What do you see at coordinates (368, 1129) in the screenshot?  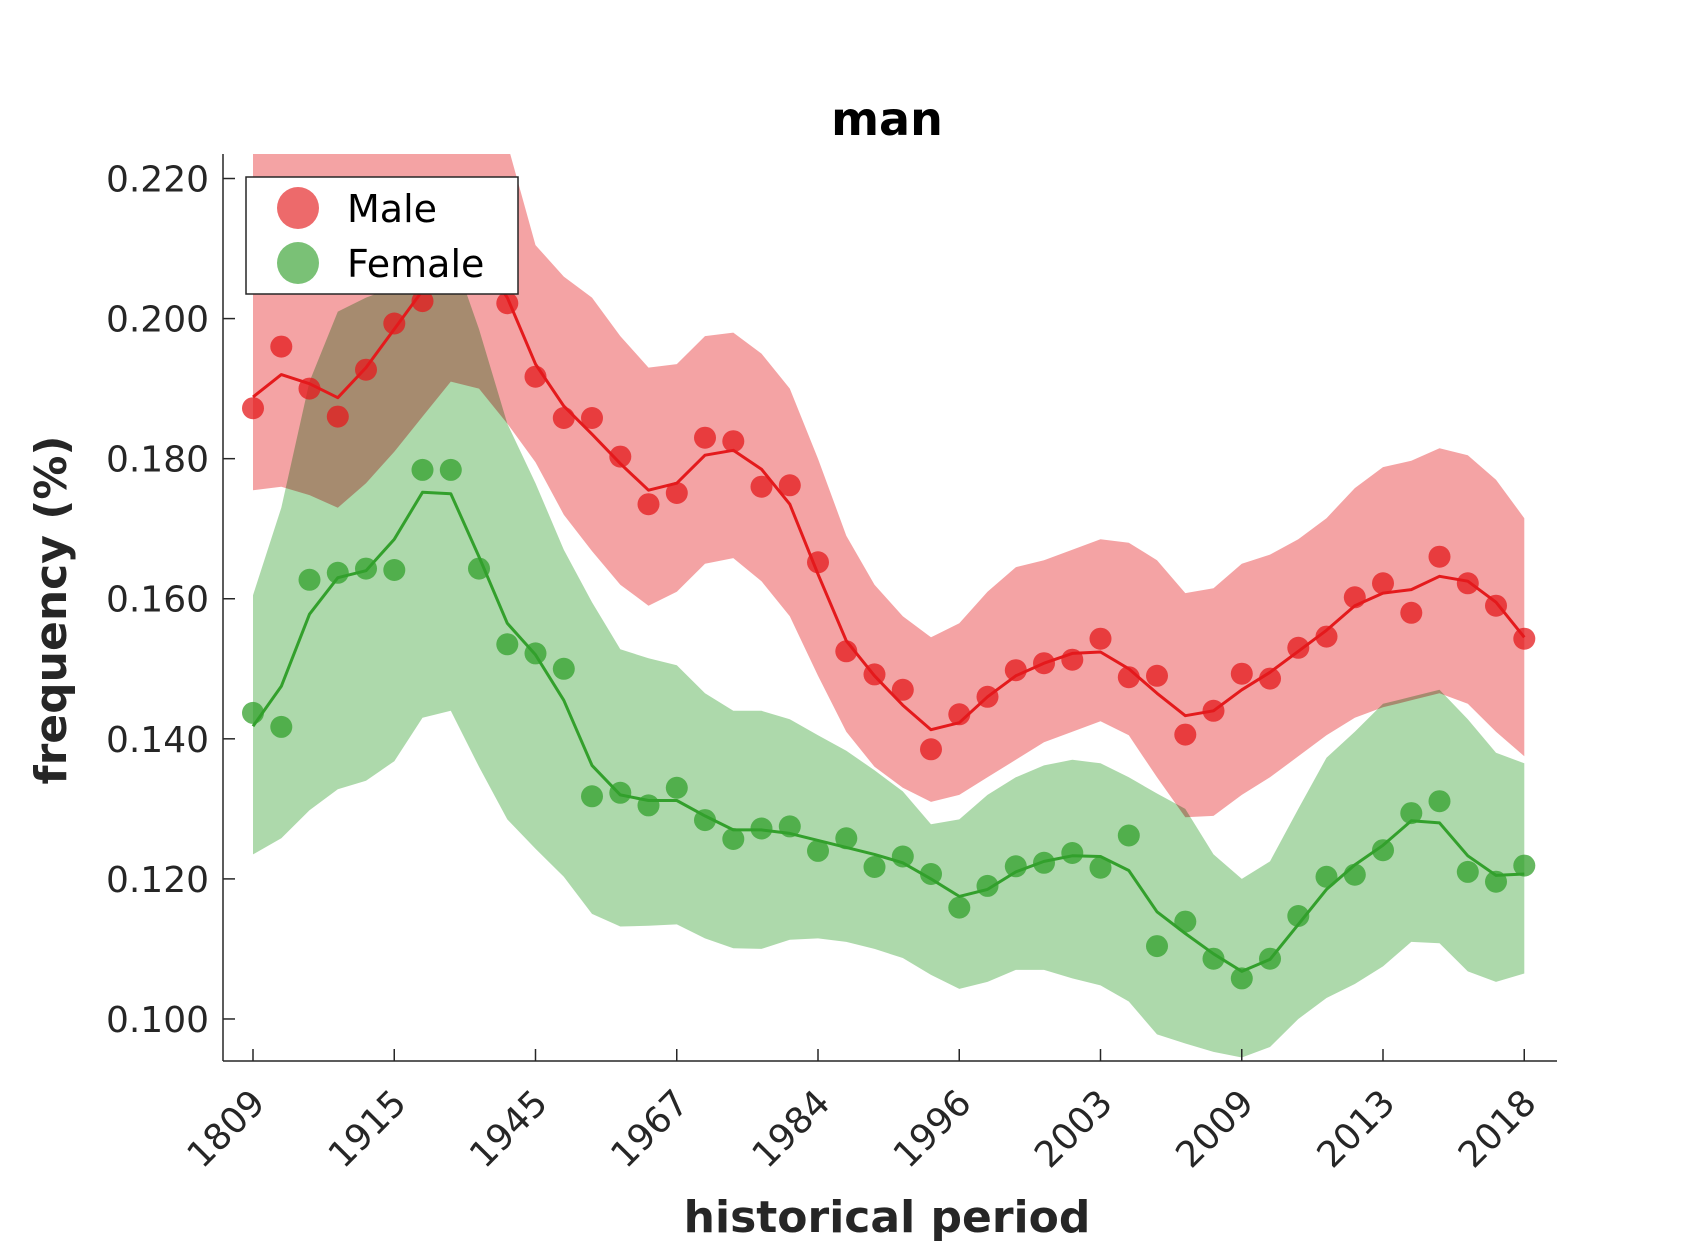 I see `x-tick-label: 1915` at bounding box center [368, 1129].